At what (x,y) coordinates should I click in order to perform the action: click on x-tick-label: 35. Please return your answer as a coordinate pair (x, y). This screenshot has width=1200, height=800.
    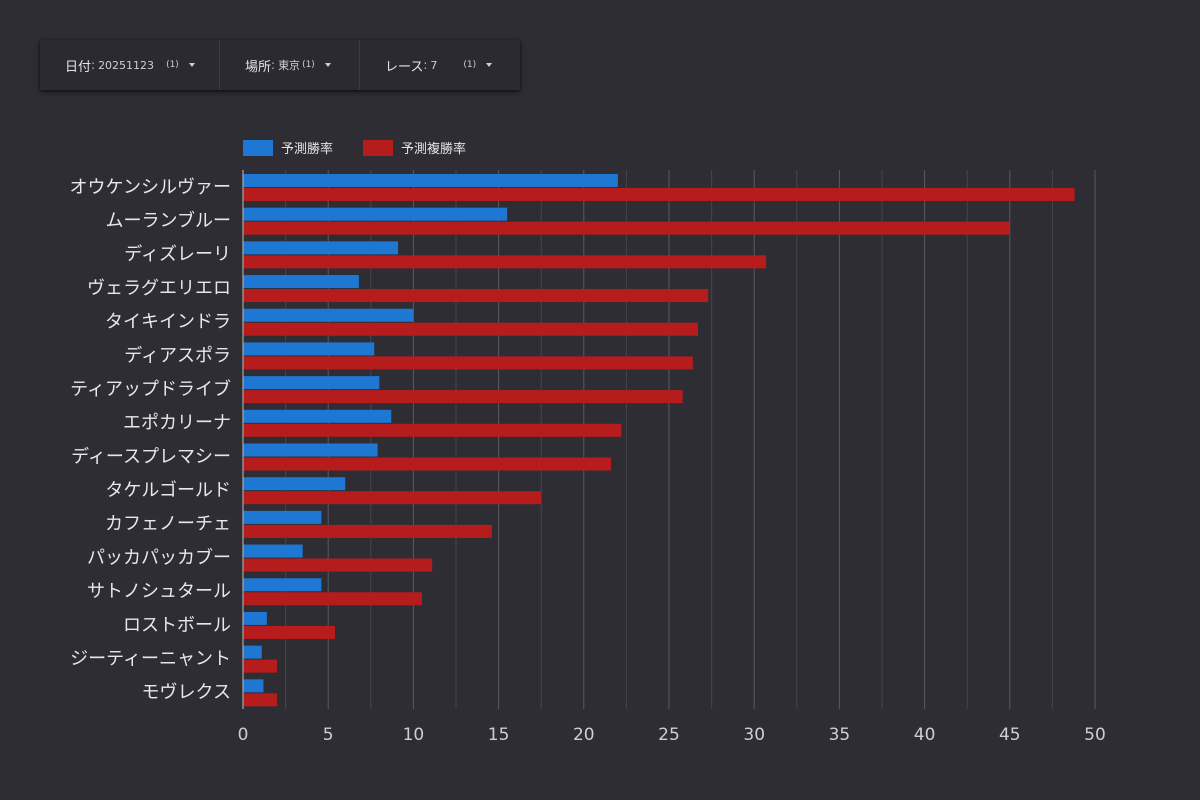
    Looking at the image, I should click on (840, 735).